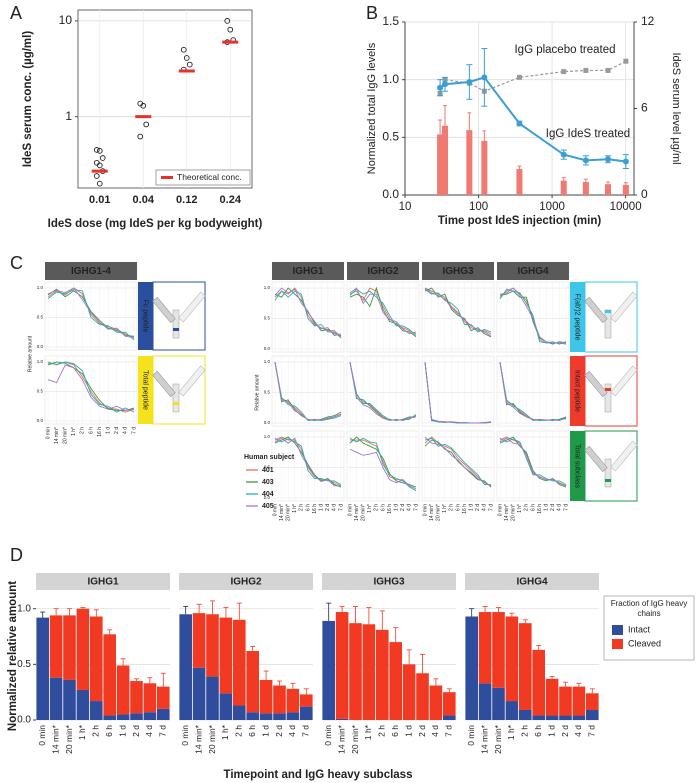  Describe the element at coordinates (389, 582) in the screenshot. I see `facet-title: IGHG3` at that location.